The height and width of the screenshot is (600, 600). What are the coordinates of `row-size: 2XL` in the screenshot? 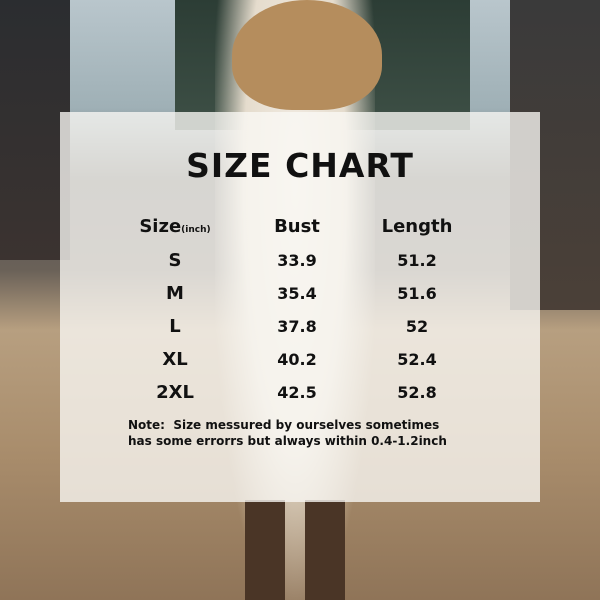 It's located at (175, 392).